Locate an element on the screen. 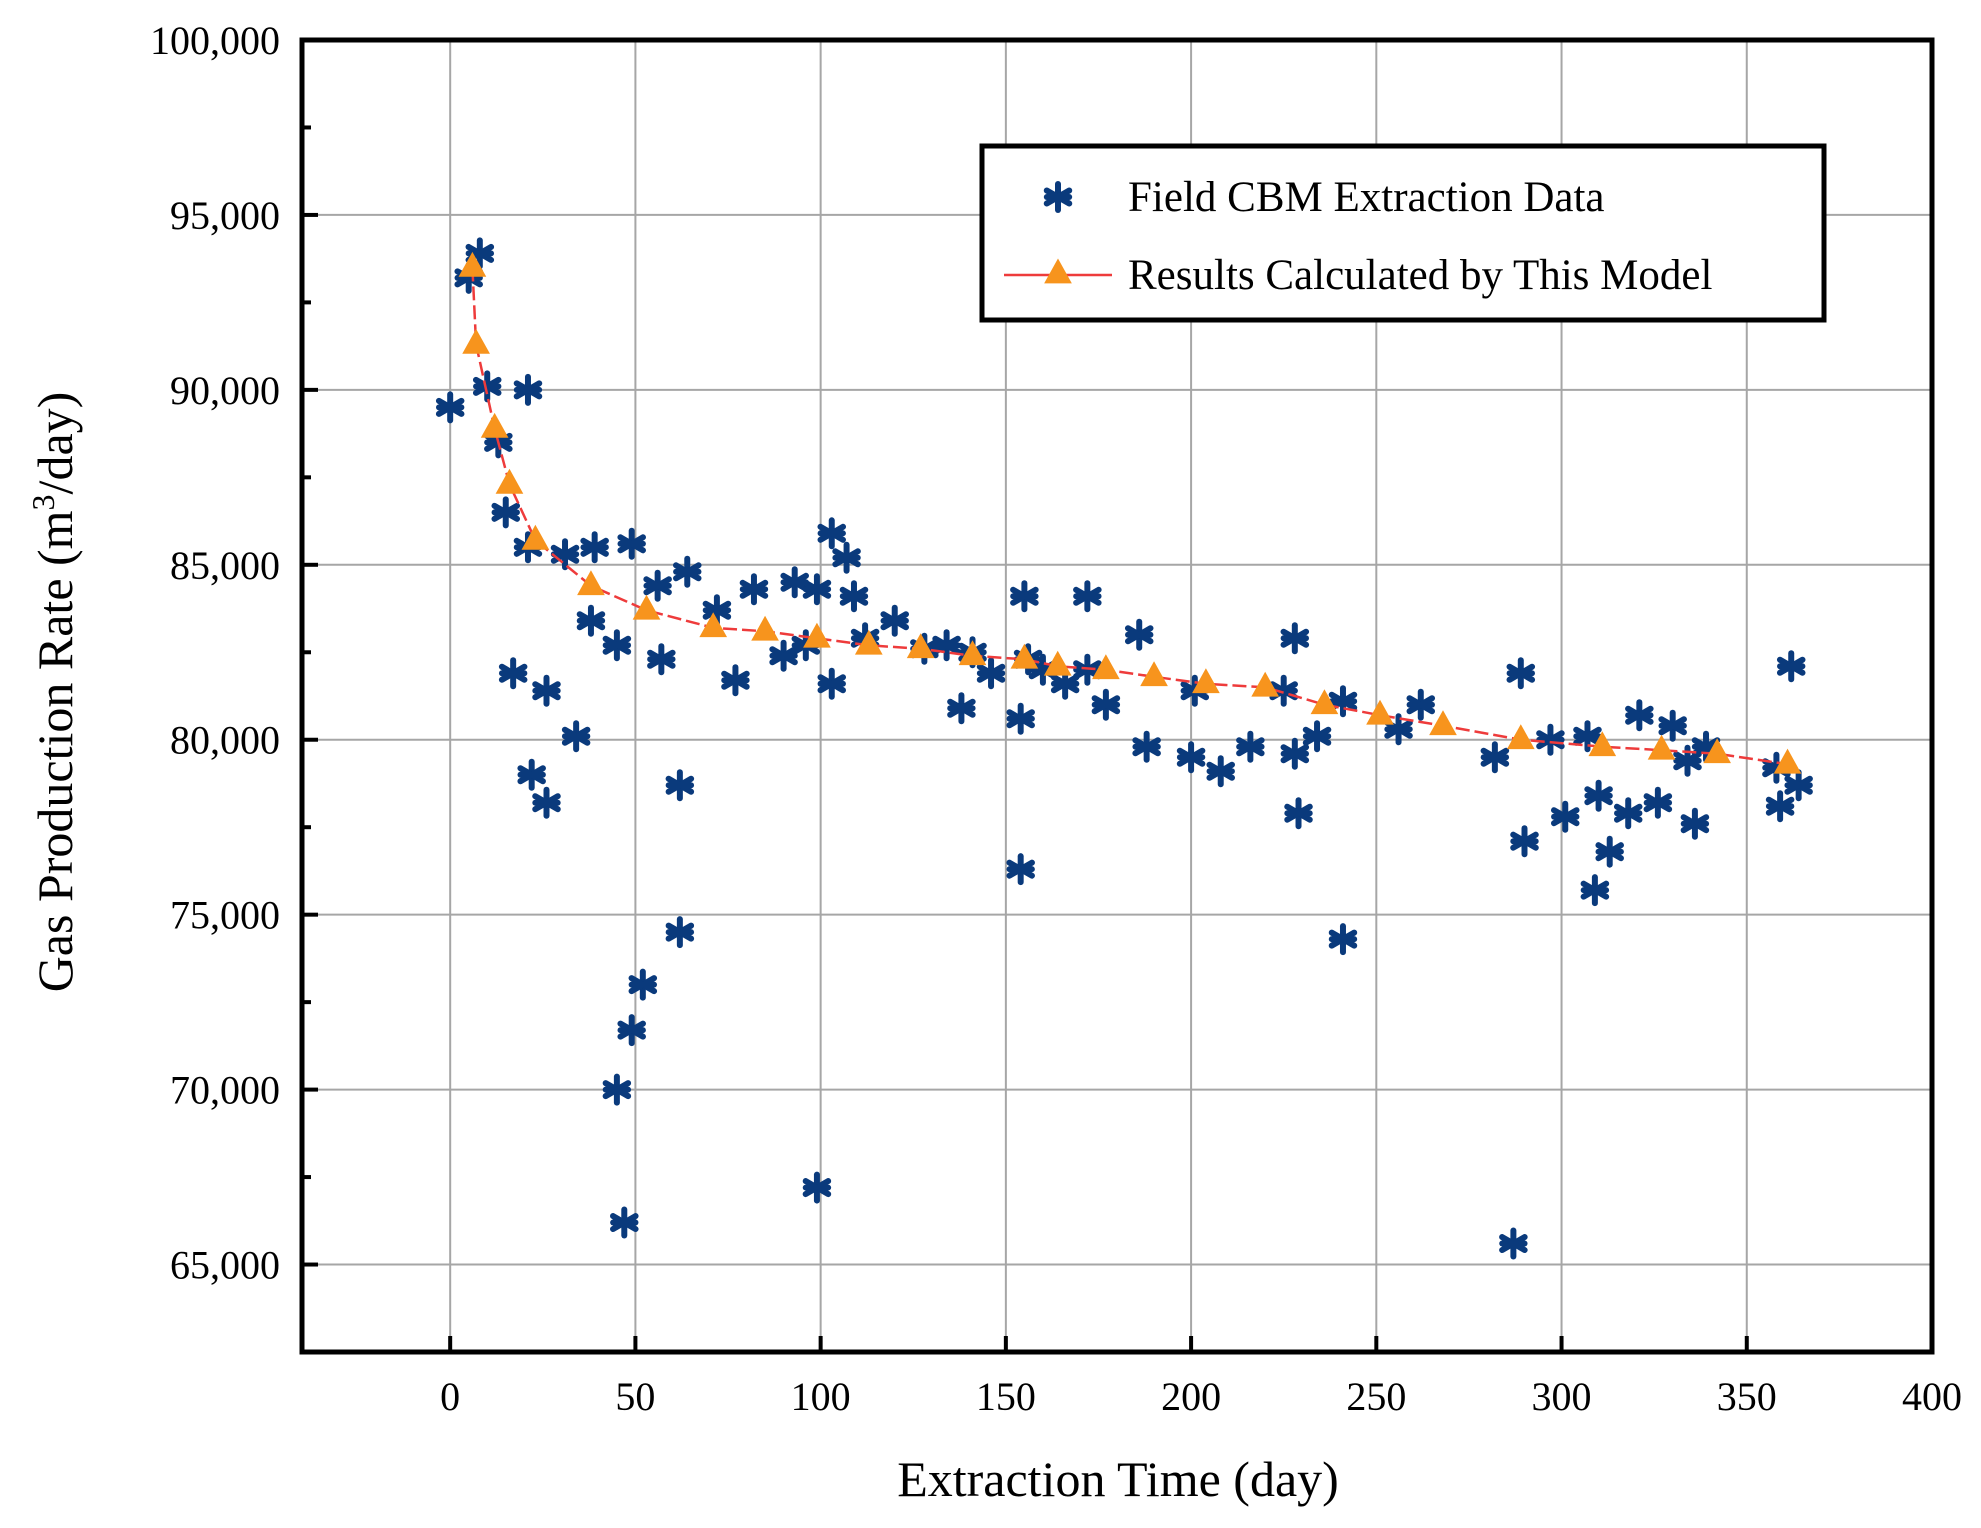 The width and height of the screenshot is (1981, 1528). legend-model-marker is located at coordinates (1058, 271).